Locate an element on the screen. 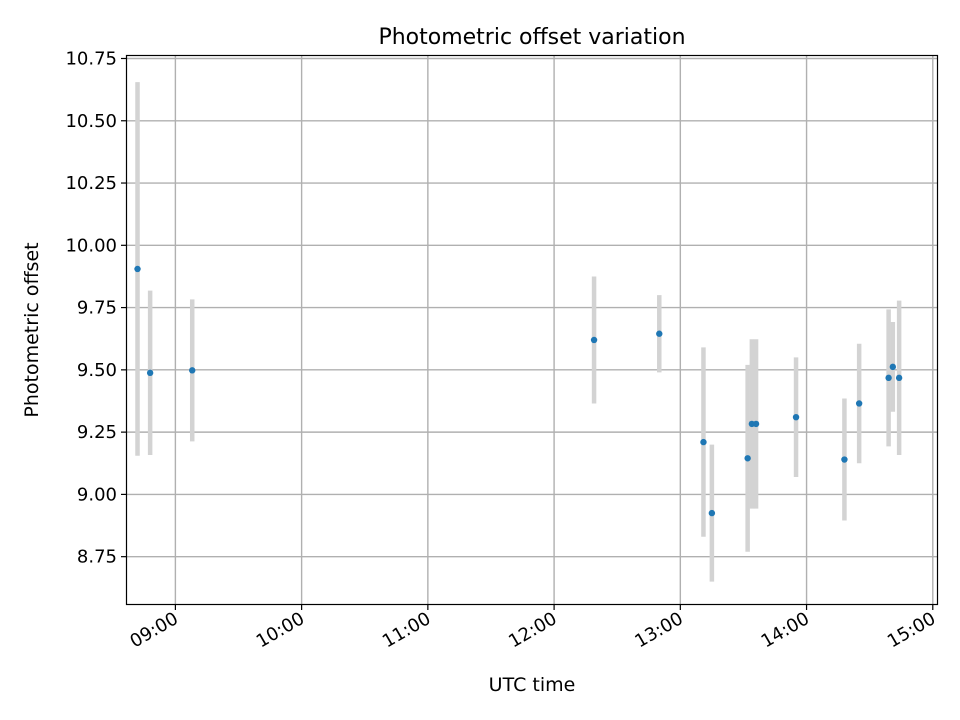  y-tick-label: 10.25 is located at coordinates (91, 183).